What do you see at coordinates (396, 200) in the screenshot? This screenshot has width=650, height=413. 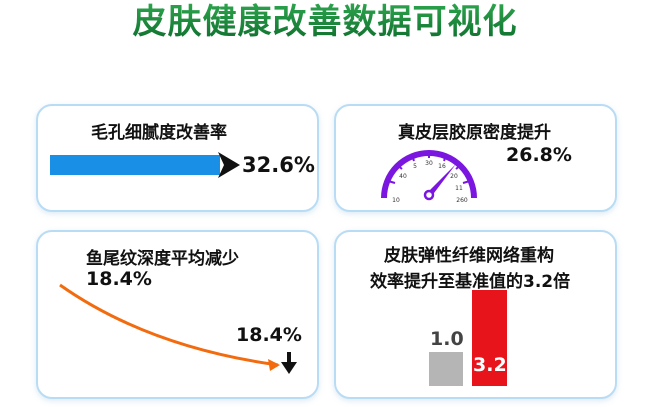 I see `gauge-tick: 10` at bounding box center [396, 200].